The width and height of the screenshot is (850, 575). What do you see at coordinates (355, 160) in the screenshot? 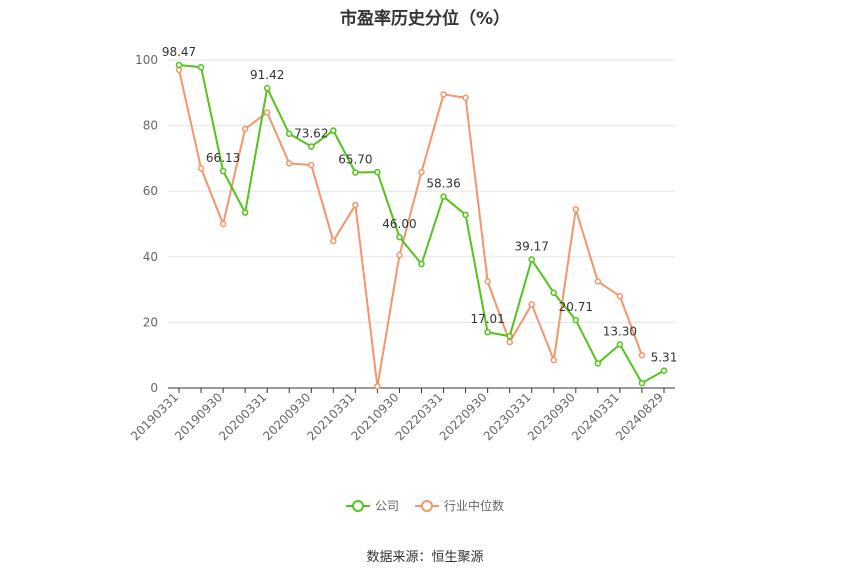
I see `data-label: 65.70` at bounding box center [355, 160].